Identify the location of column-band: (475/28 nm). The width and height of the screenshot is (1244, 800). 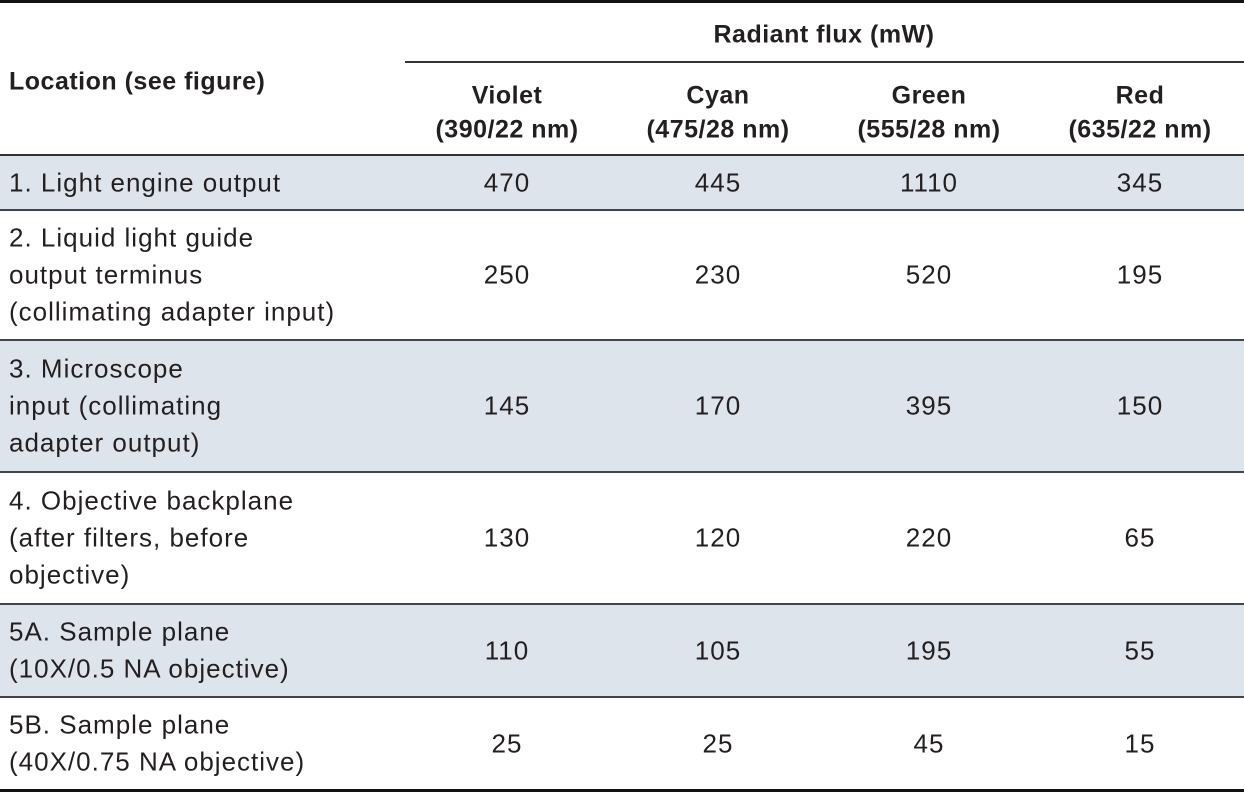
(718, 129).